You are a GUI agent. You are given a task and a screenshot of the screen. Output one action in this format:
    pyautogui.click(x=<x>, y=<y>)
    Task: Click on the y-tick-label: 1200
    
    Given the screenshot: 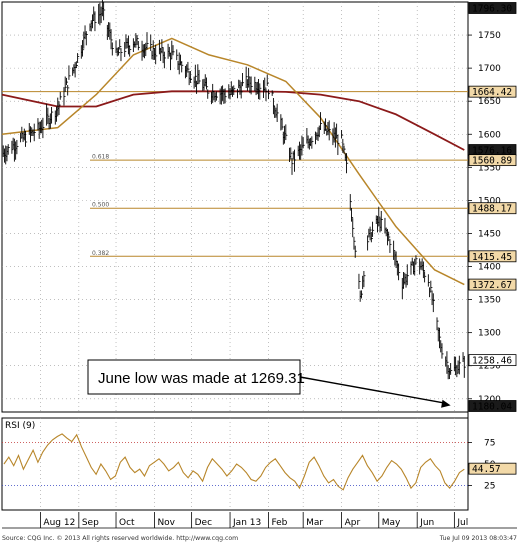 What is the action you would take?
    pyautogui.click(x=489, y=400)
    